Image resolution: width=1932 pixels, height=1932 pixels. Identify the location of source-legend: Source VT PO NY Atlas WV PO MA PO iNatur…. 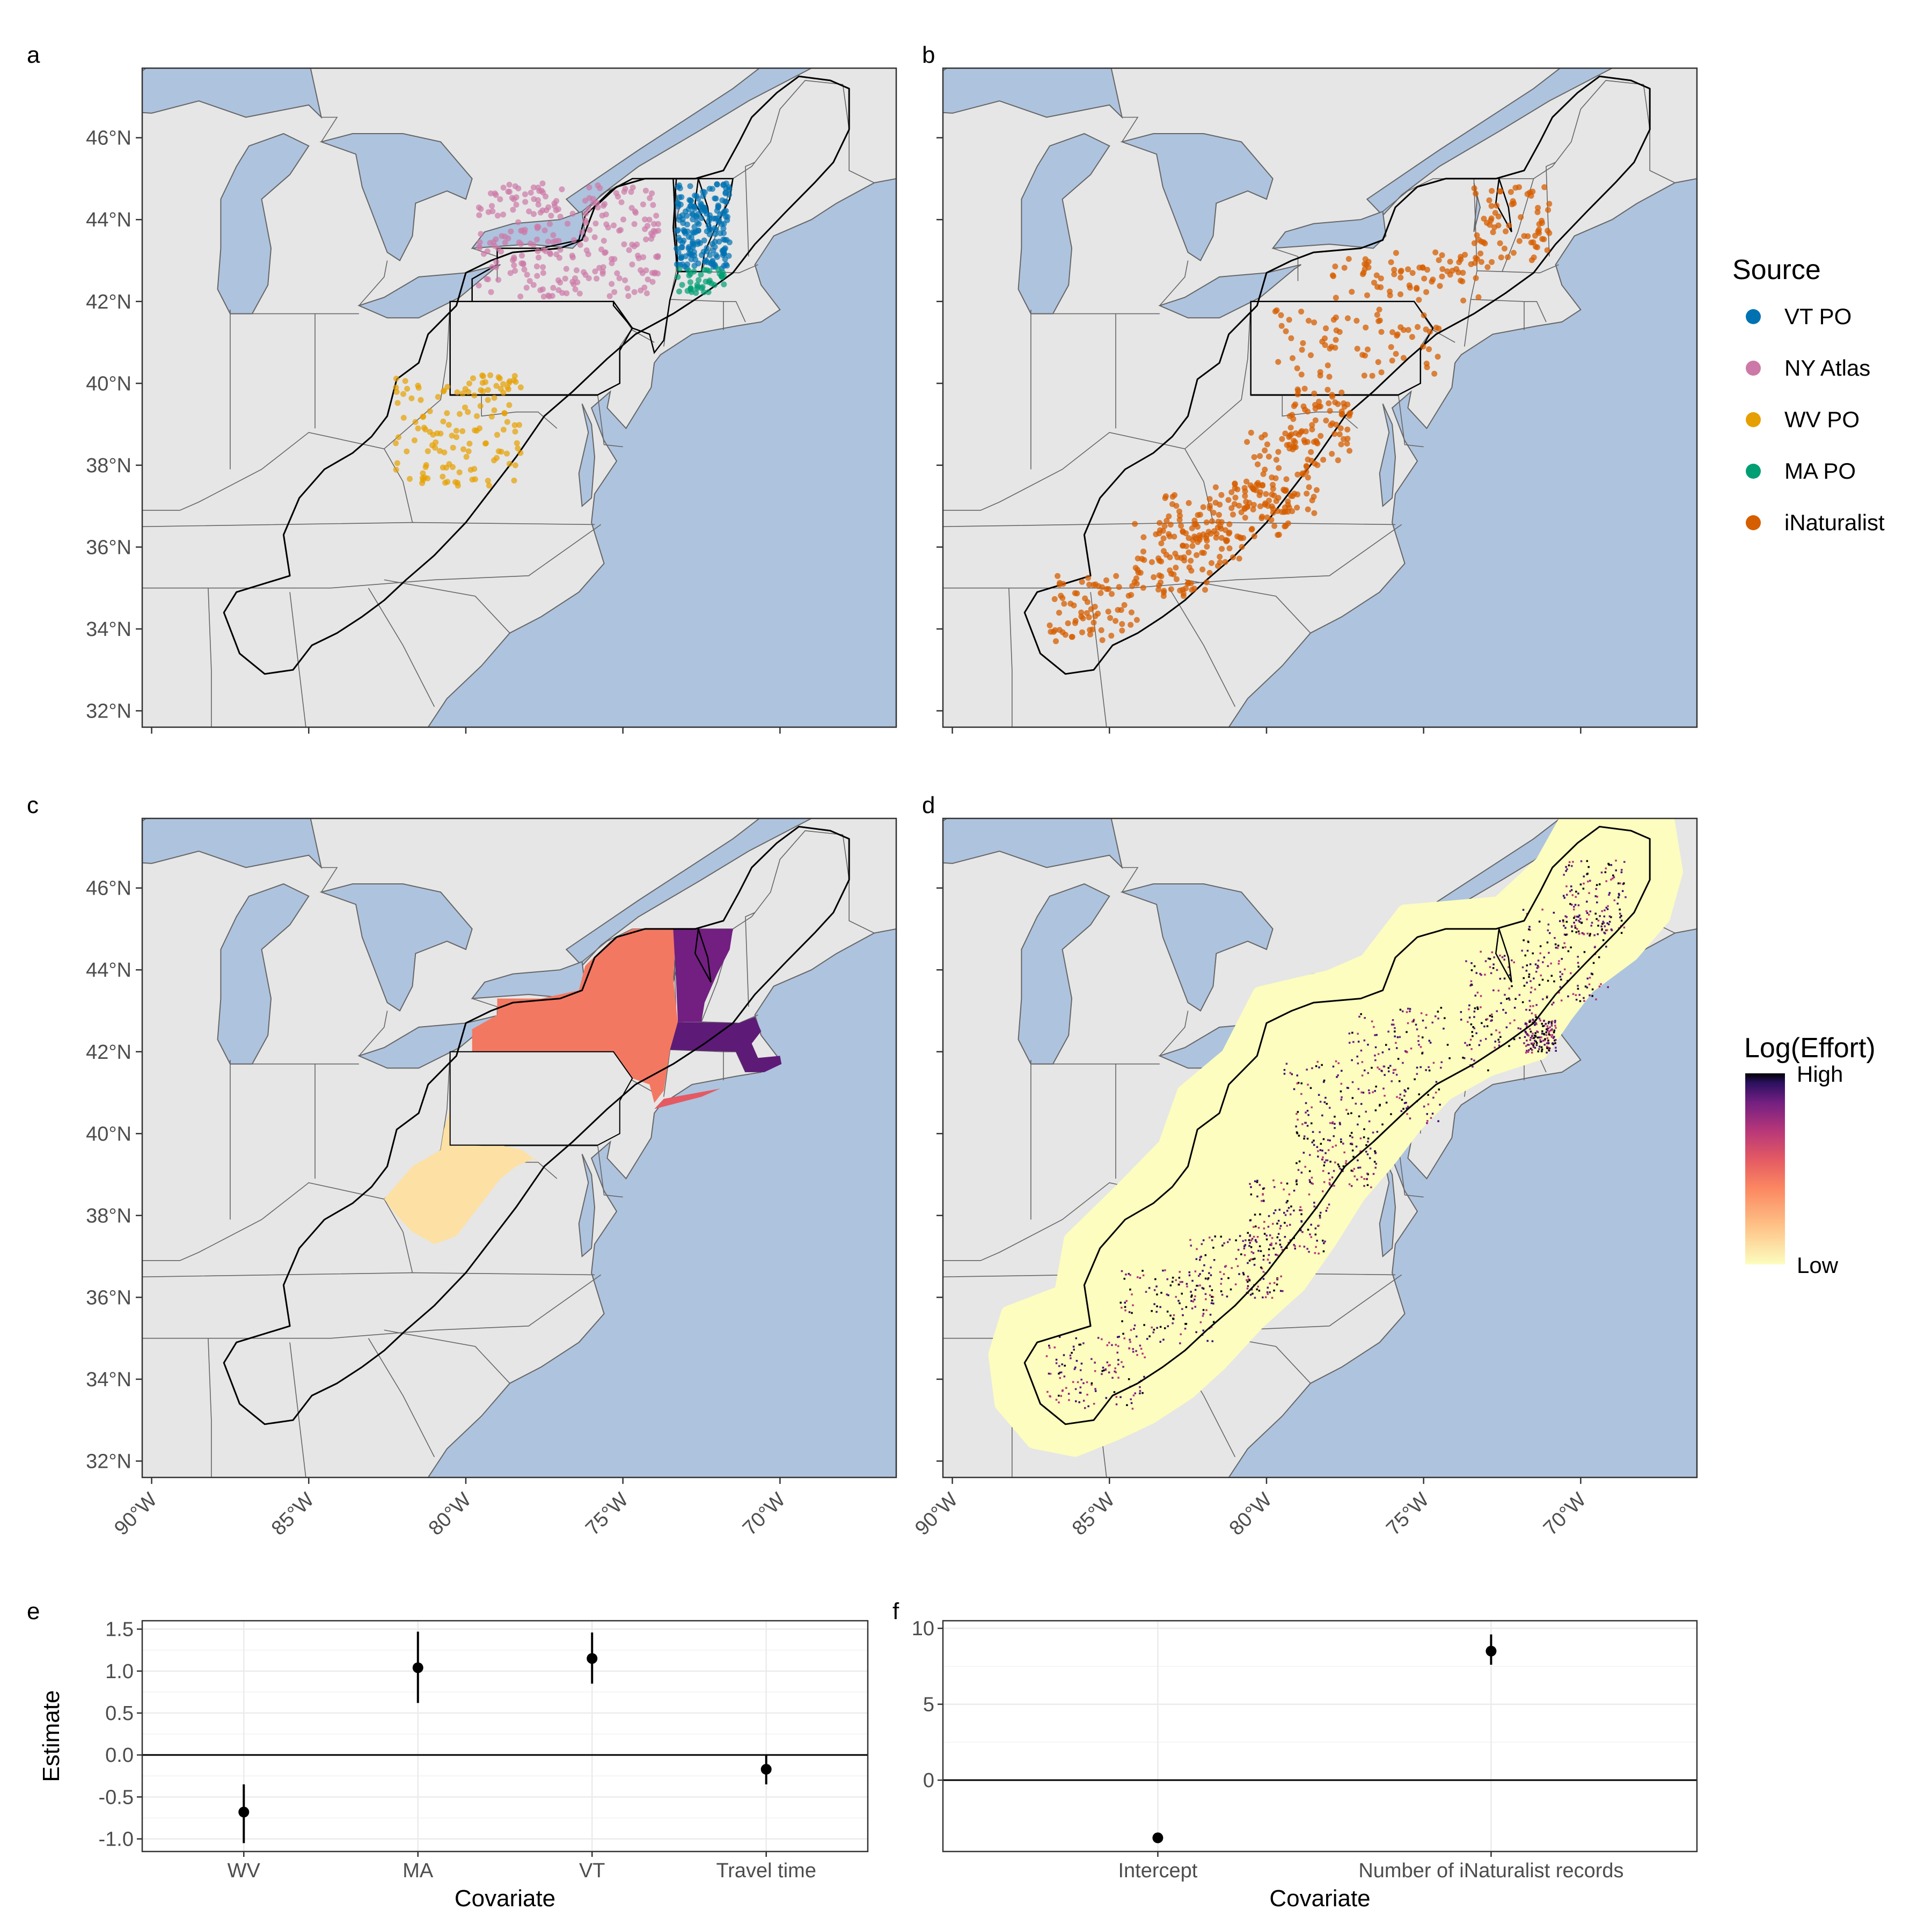
(1808, 394).